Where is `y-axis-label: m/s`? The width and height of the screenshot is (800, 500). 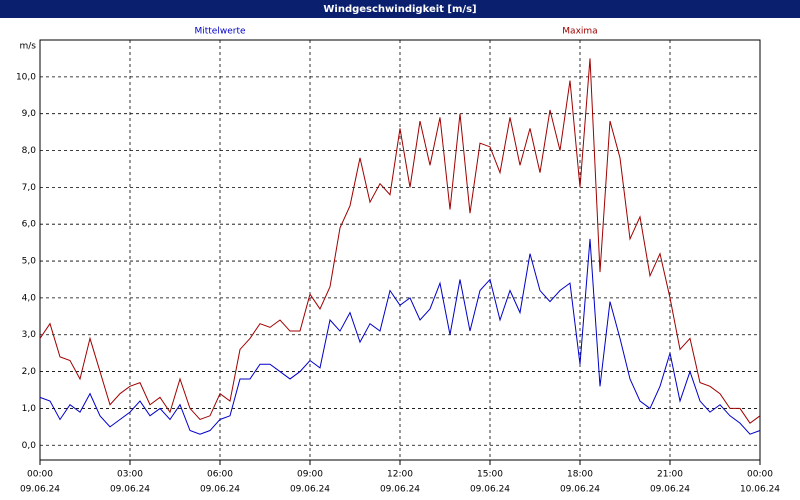 y-axis-label: m/s is located at coordinates (28, 47).